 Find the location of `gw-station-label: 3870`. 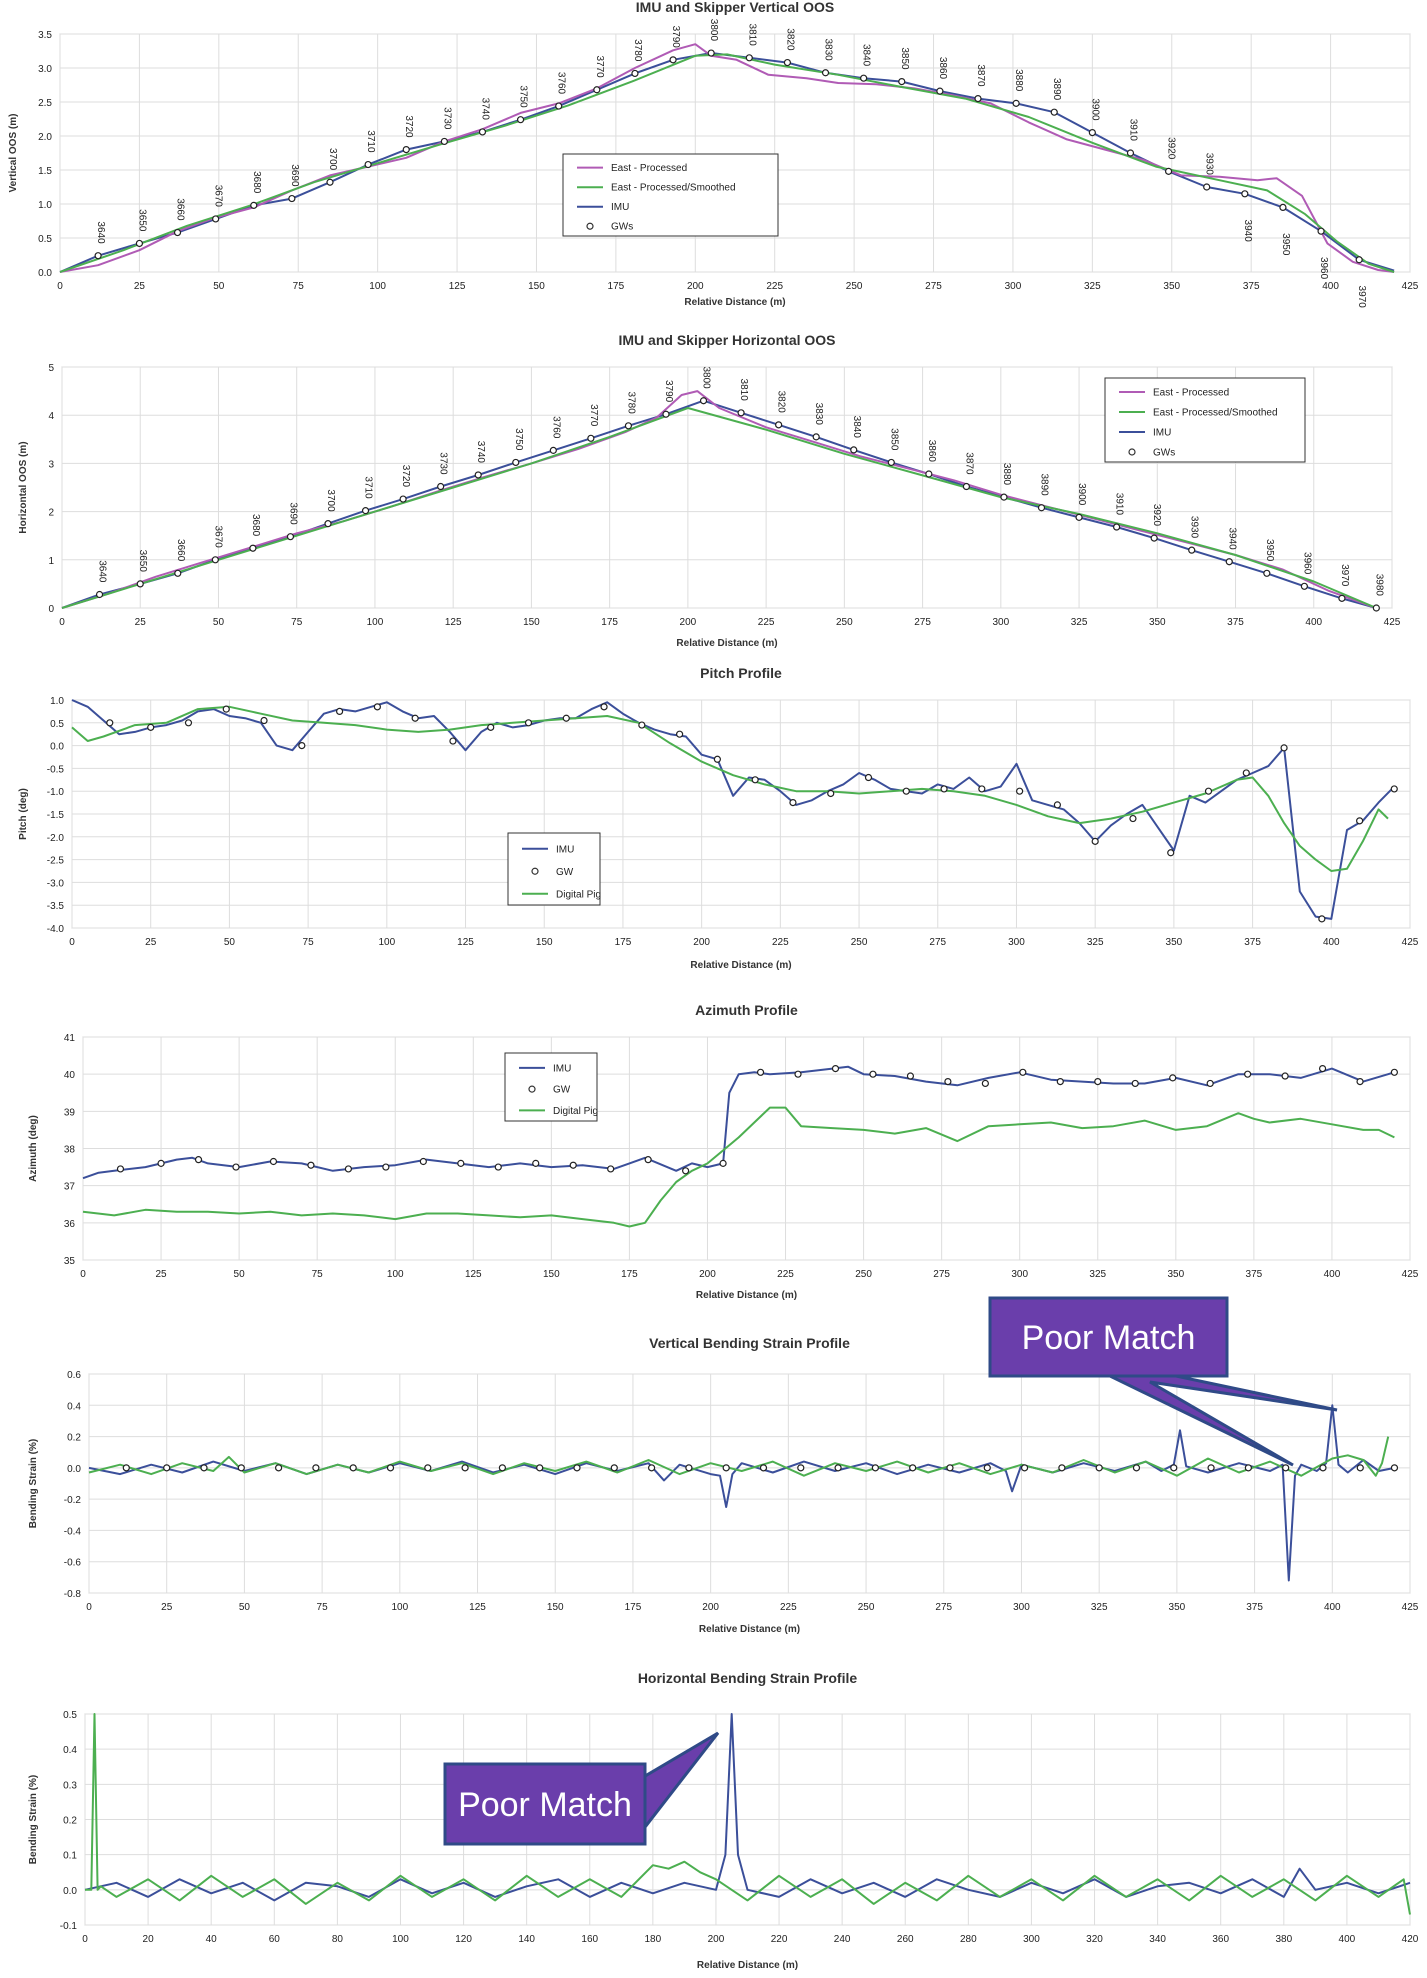

gw-station-label: 3870 is located at coordinates (968, 463).